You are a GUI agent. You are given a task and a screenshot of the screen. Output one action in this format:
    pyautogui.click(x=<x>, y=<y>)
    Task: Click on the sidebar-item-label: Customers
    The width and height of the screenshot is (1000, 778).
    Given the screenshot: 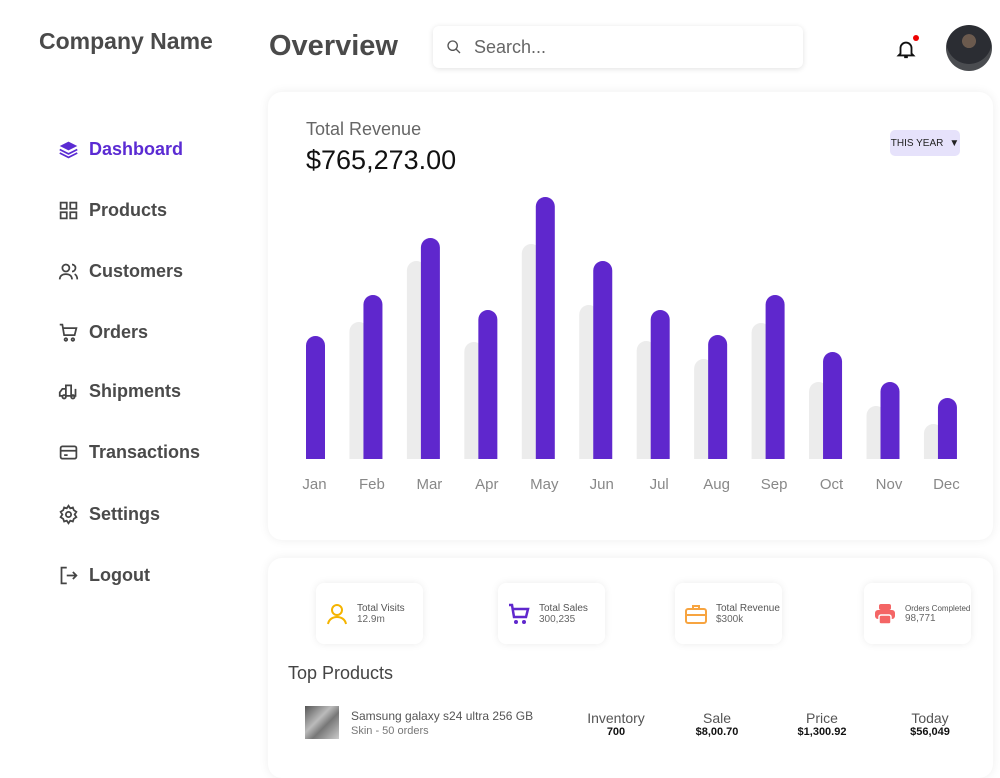 What is the action you would take?
    pyautogui.click(x=136, y=271)
    